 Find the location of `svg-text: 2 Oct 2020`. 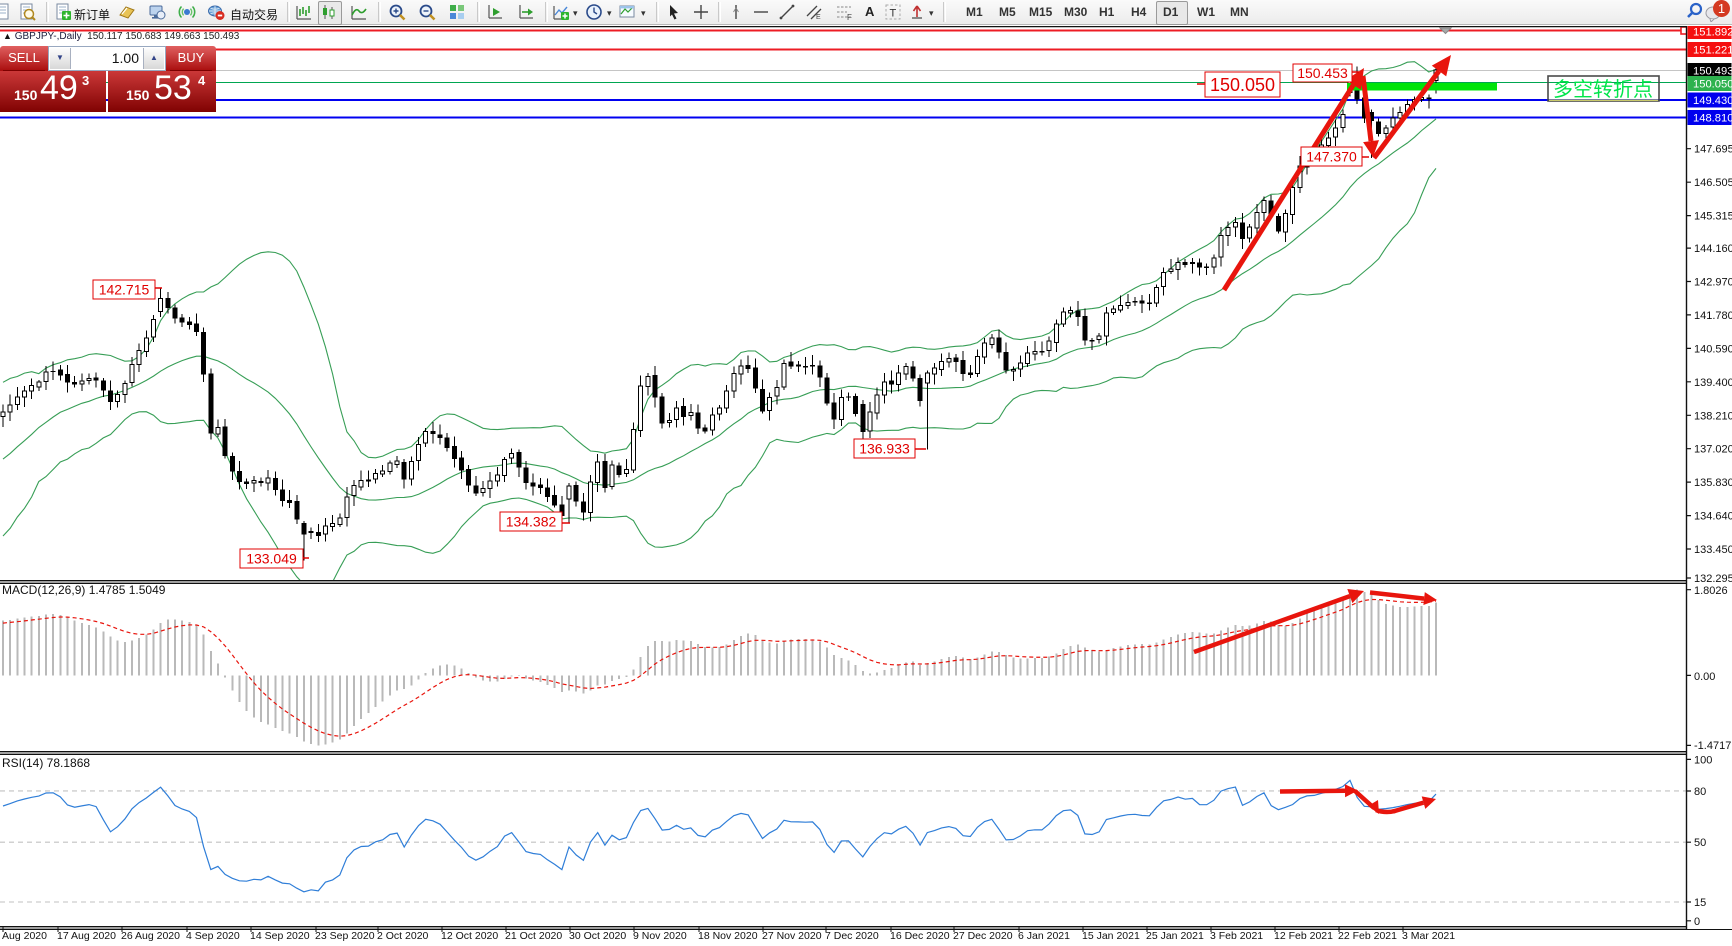

svg-text: 2 Oct 2020 is located at coordinates (403, 936).